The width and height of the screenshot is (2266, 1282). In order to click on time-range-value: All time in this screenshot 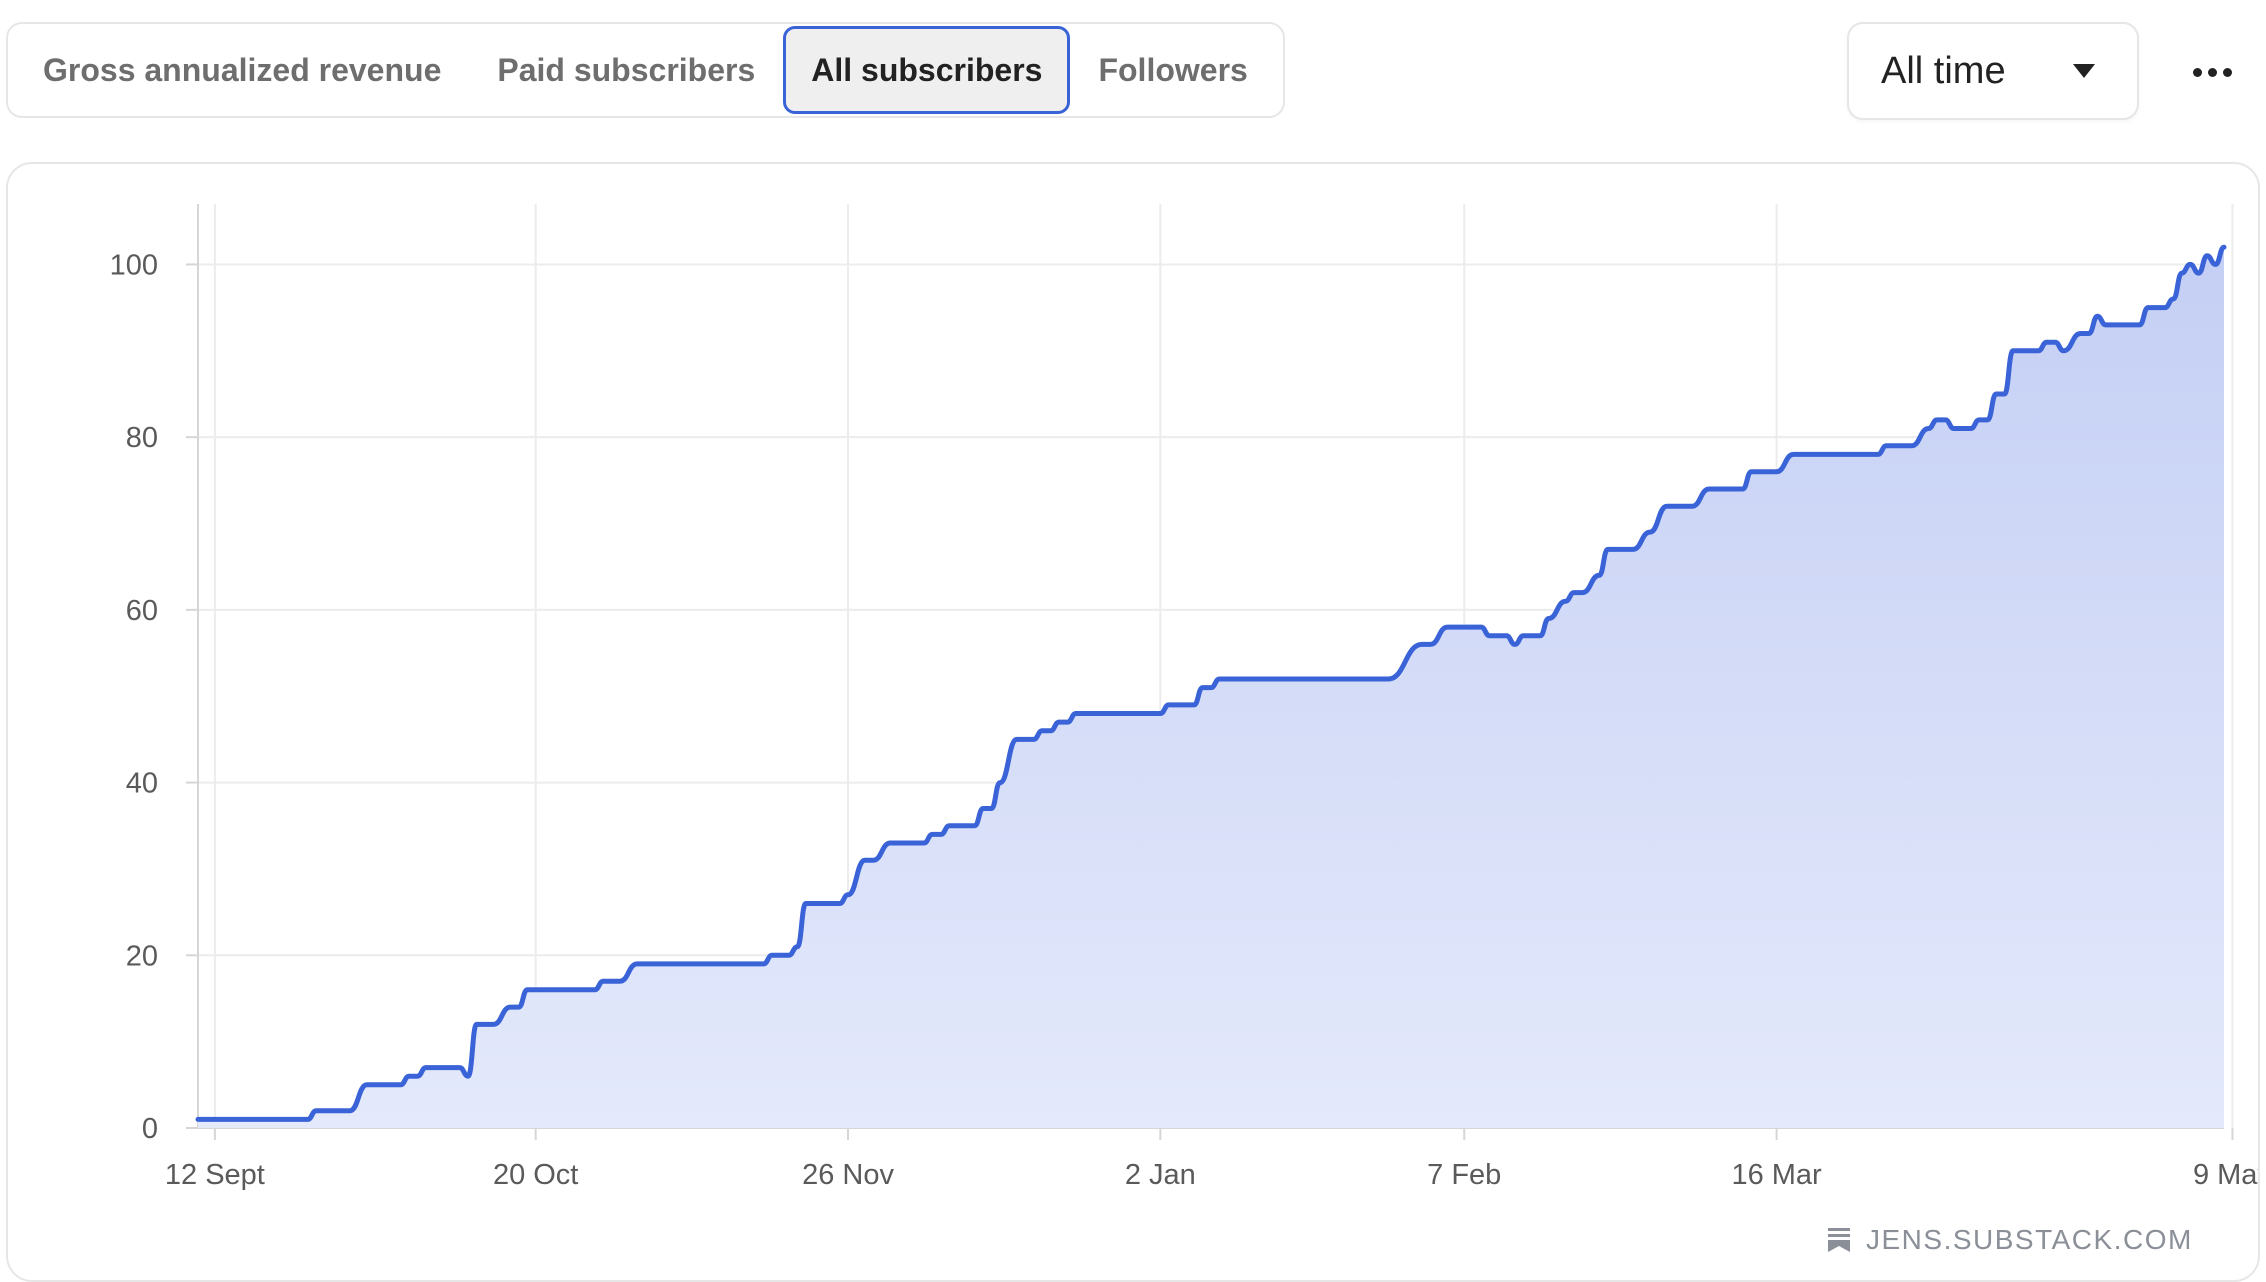, I will do `click(1943, 70)`.